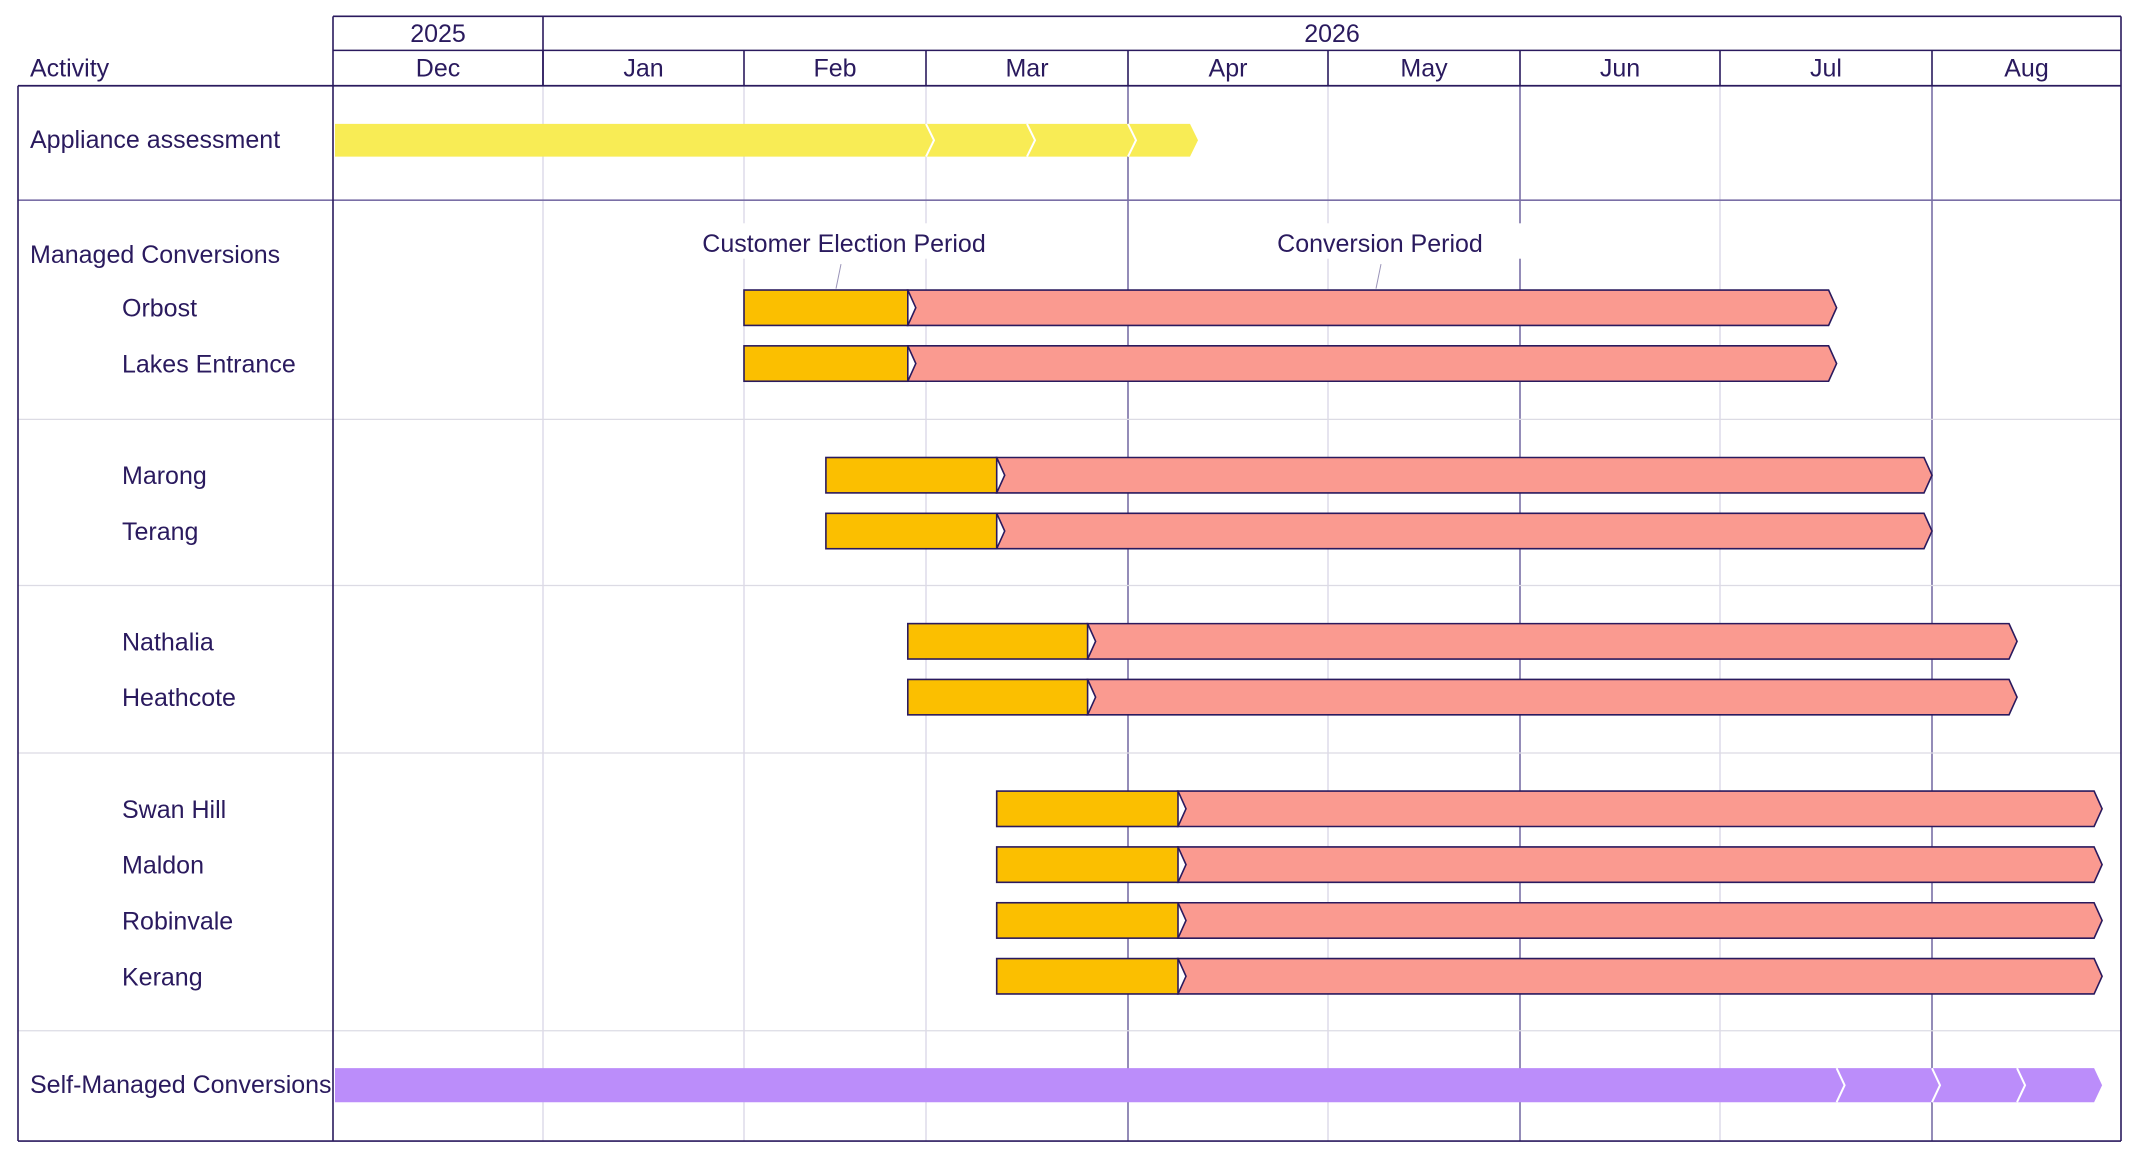  Describe the element at coordinates (843, 244) in the screenshot. I see `annotation-customer-election-period: Customer Election Period` at that location.